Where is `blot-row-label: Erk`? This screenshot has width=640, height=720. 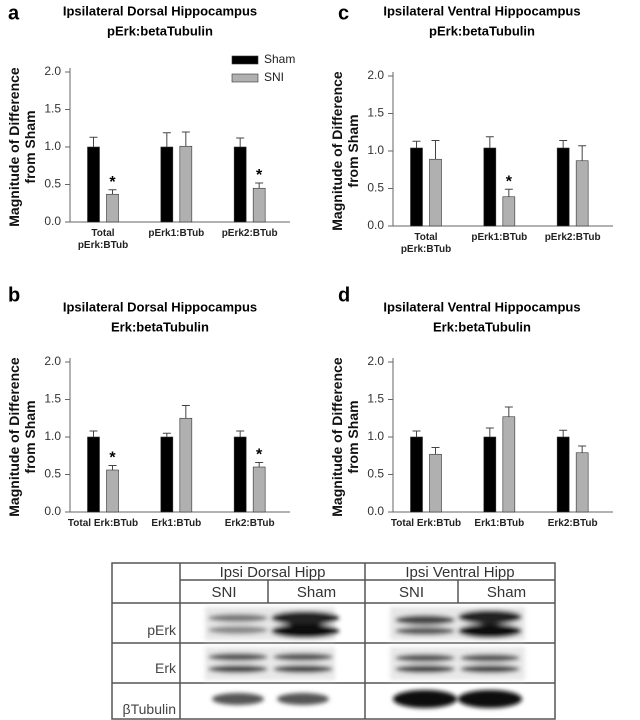 blot-row-label: Erk is located at coordinates (165, 668).